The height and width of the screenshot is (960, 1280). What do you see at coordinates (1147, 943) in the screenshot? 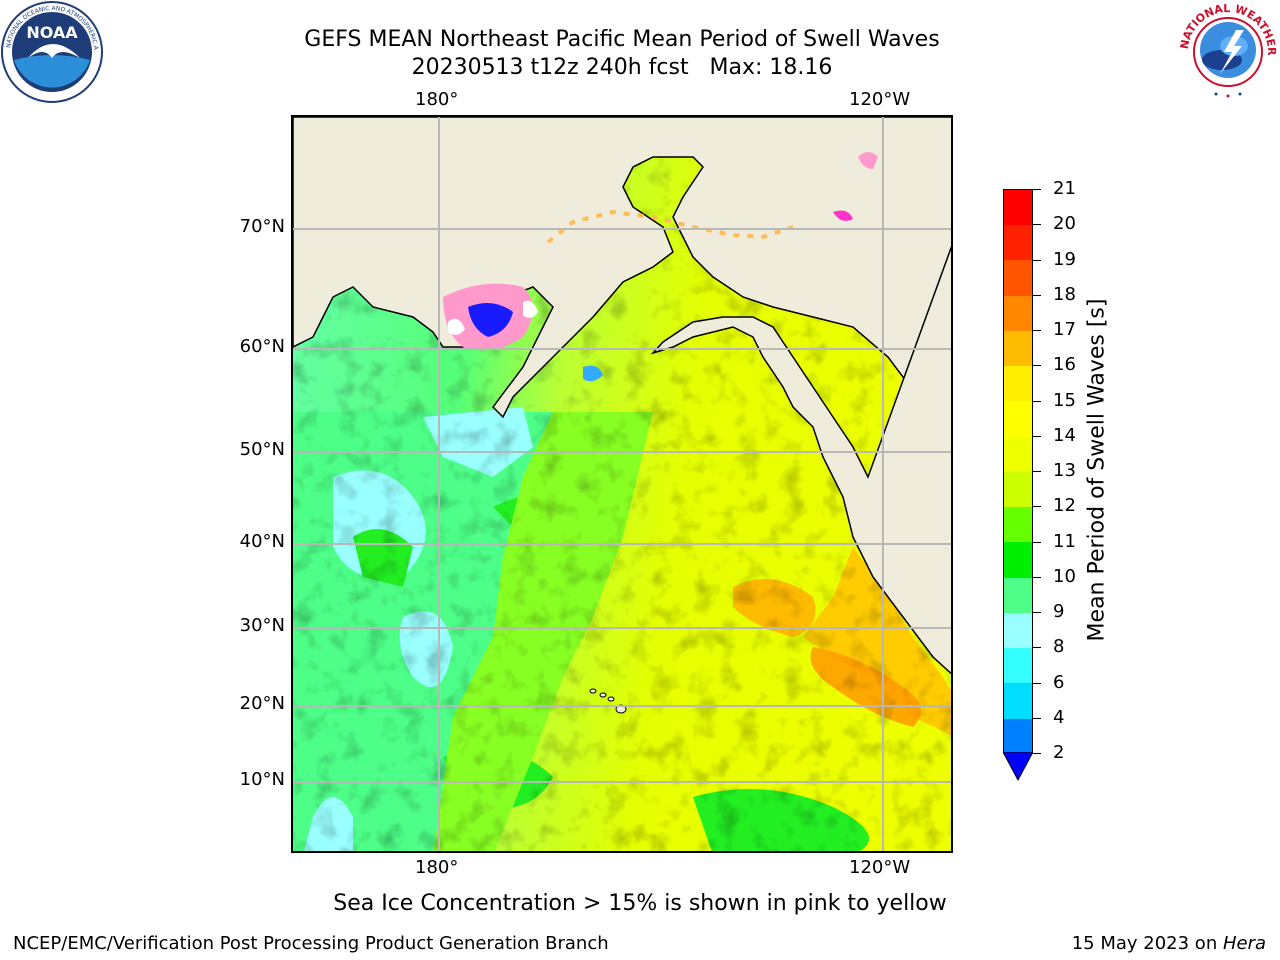
I see `date-text: 15 May 2023 on` at bounding box center [1147, 943].